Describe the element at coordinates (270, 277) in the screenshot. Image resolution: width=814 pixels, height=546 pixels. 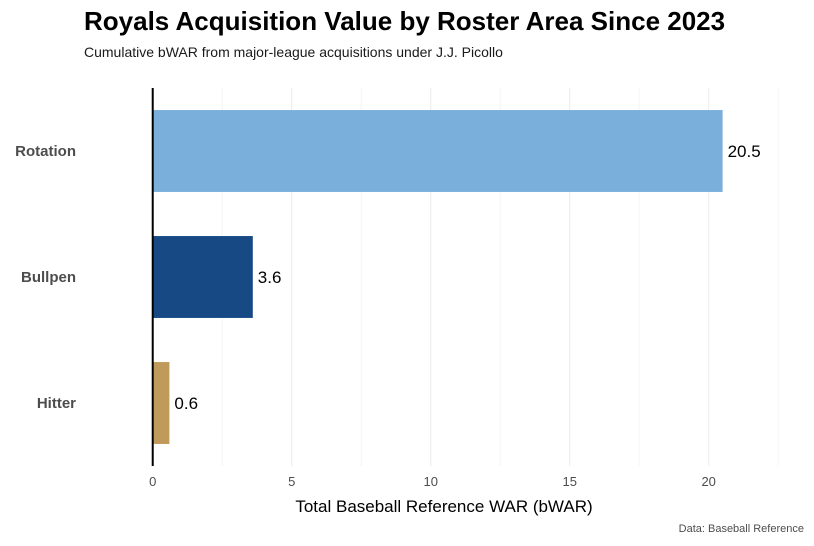
I see `value-label-bullpen: 3.6` at that location.